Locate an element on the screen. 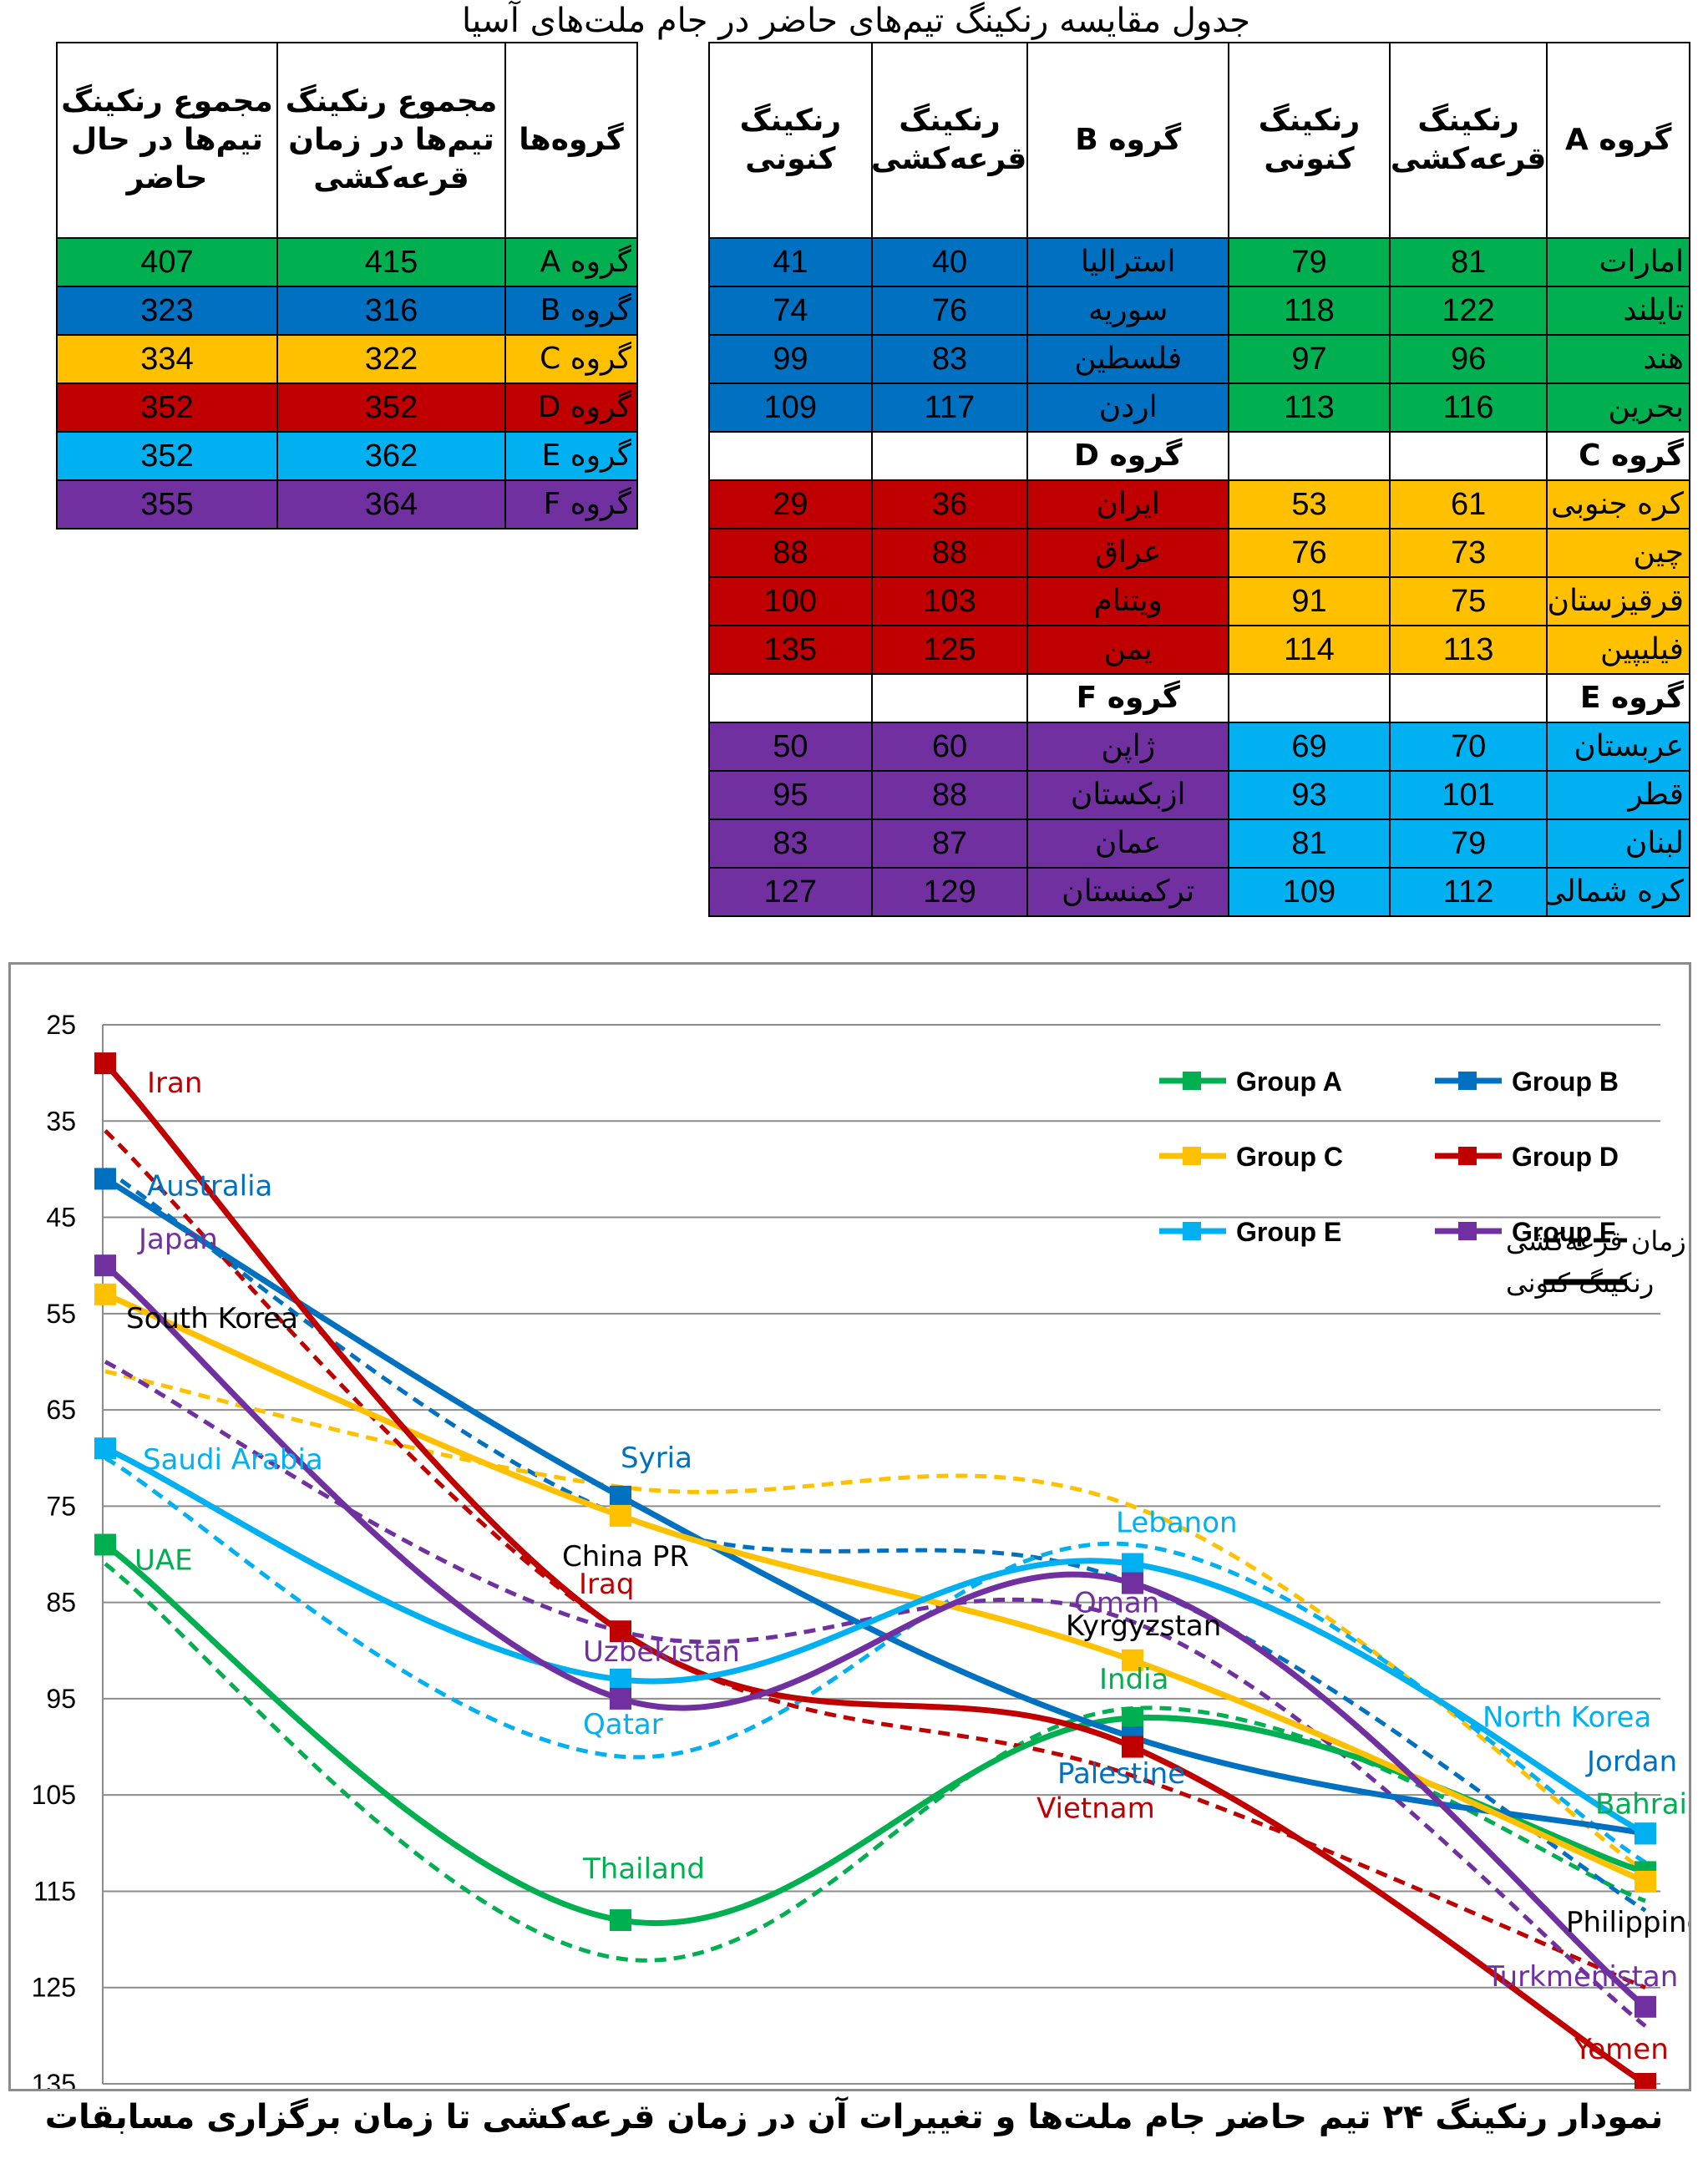 The image size is (1708, 2164). current-rank: 135 is located at coordinates (790, 650).